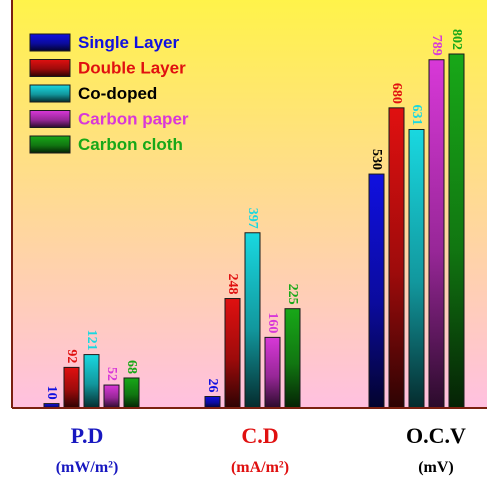 This screenshot has width=487, height=479. Describe the element at coordinates (212, 386) in the screenshot. I see `value-label-single-layer-cd: 26` at that location.